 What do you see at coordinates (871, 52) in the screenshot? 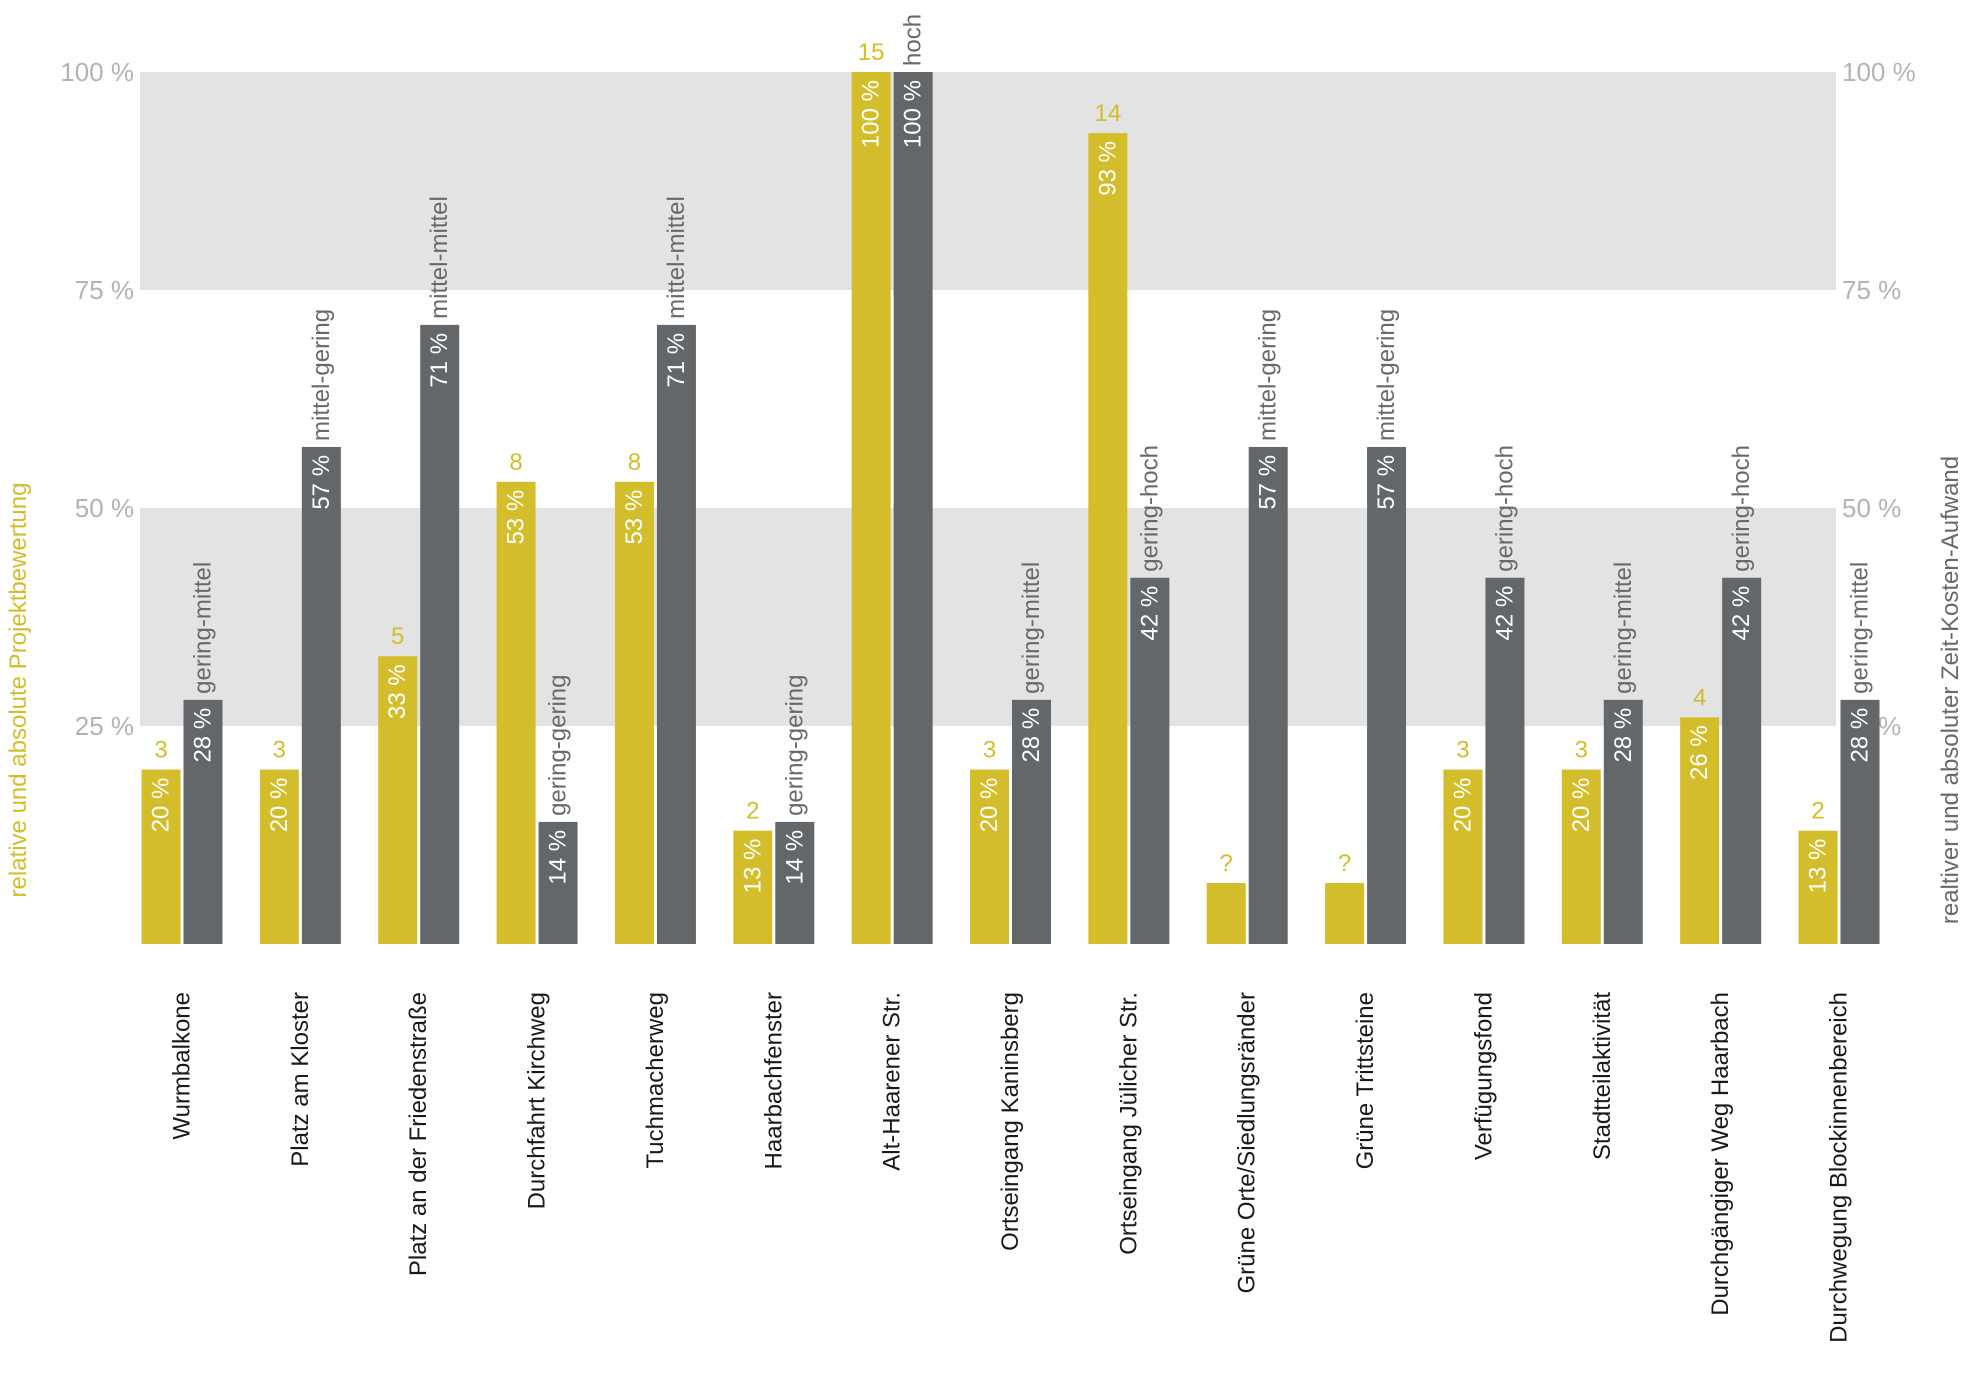
I see `rating-absolute-label: 15` at bounding box center [871, 52].